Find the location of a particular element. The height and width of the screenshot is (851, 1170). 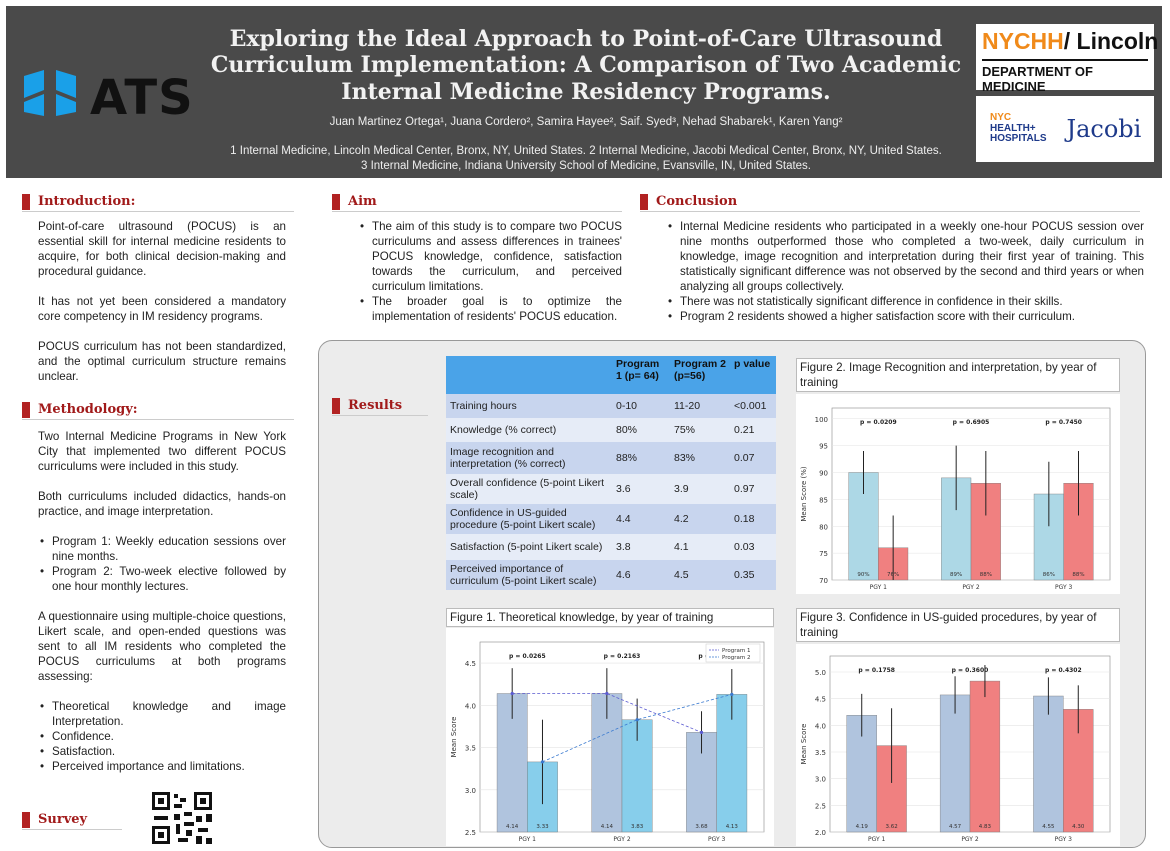

table-cell: 75% is located at coordinates (700, 430).